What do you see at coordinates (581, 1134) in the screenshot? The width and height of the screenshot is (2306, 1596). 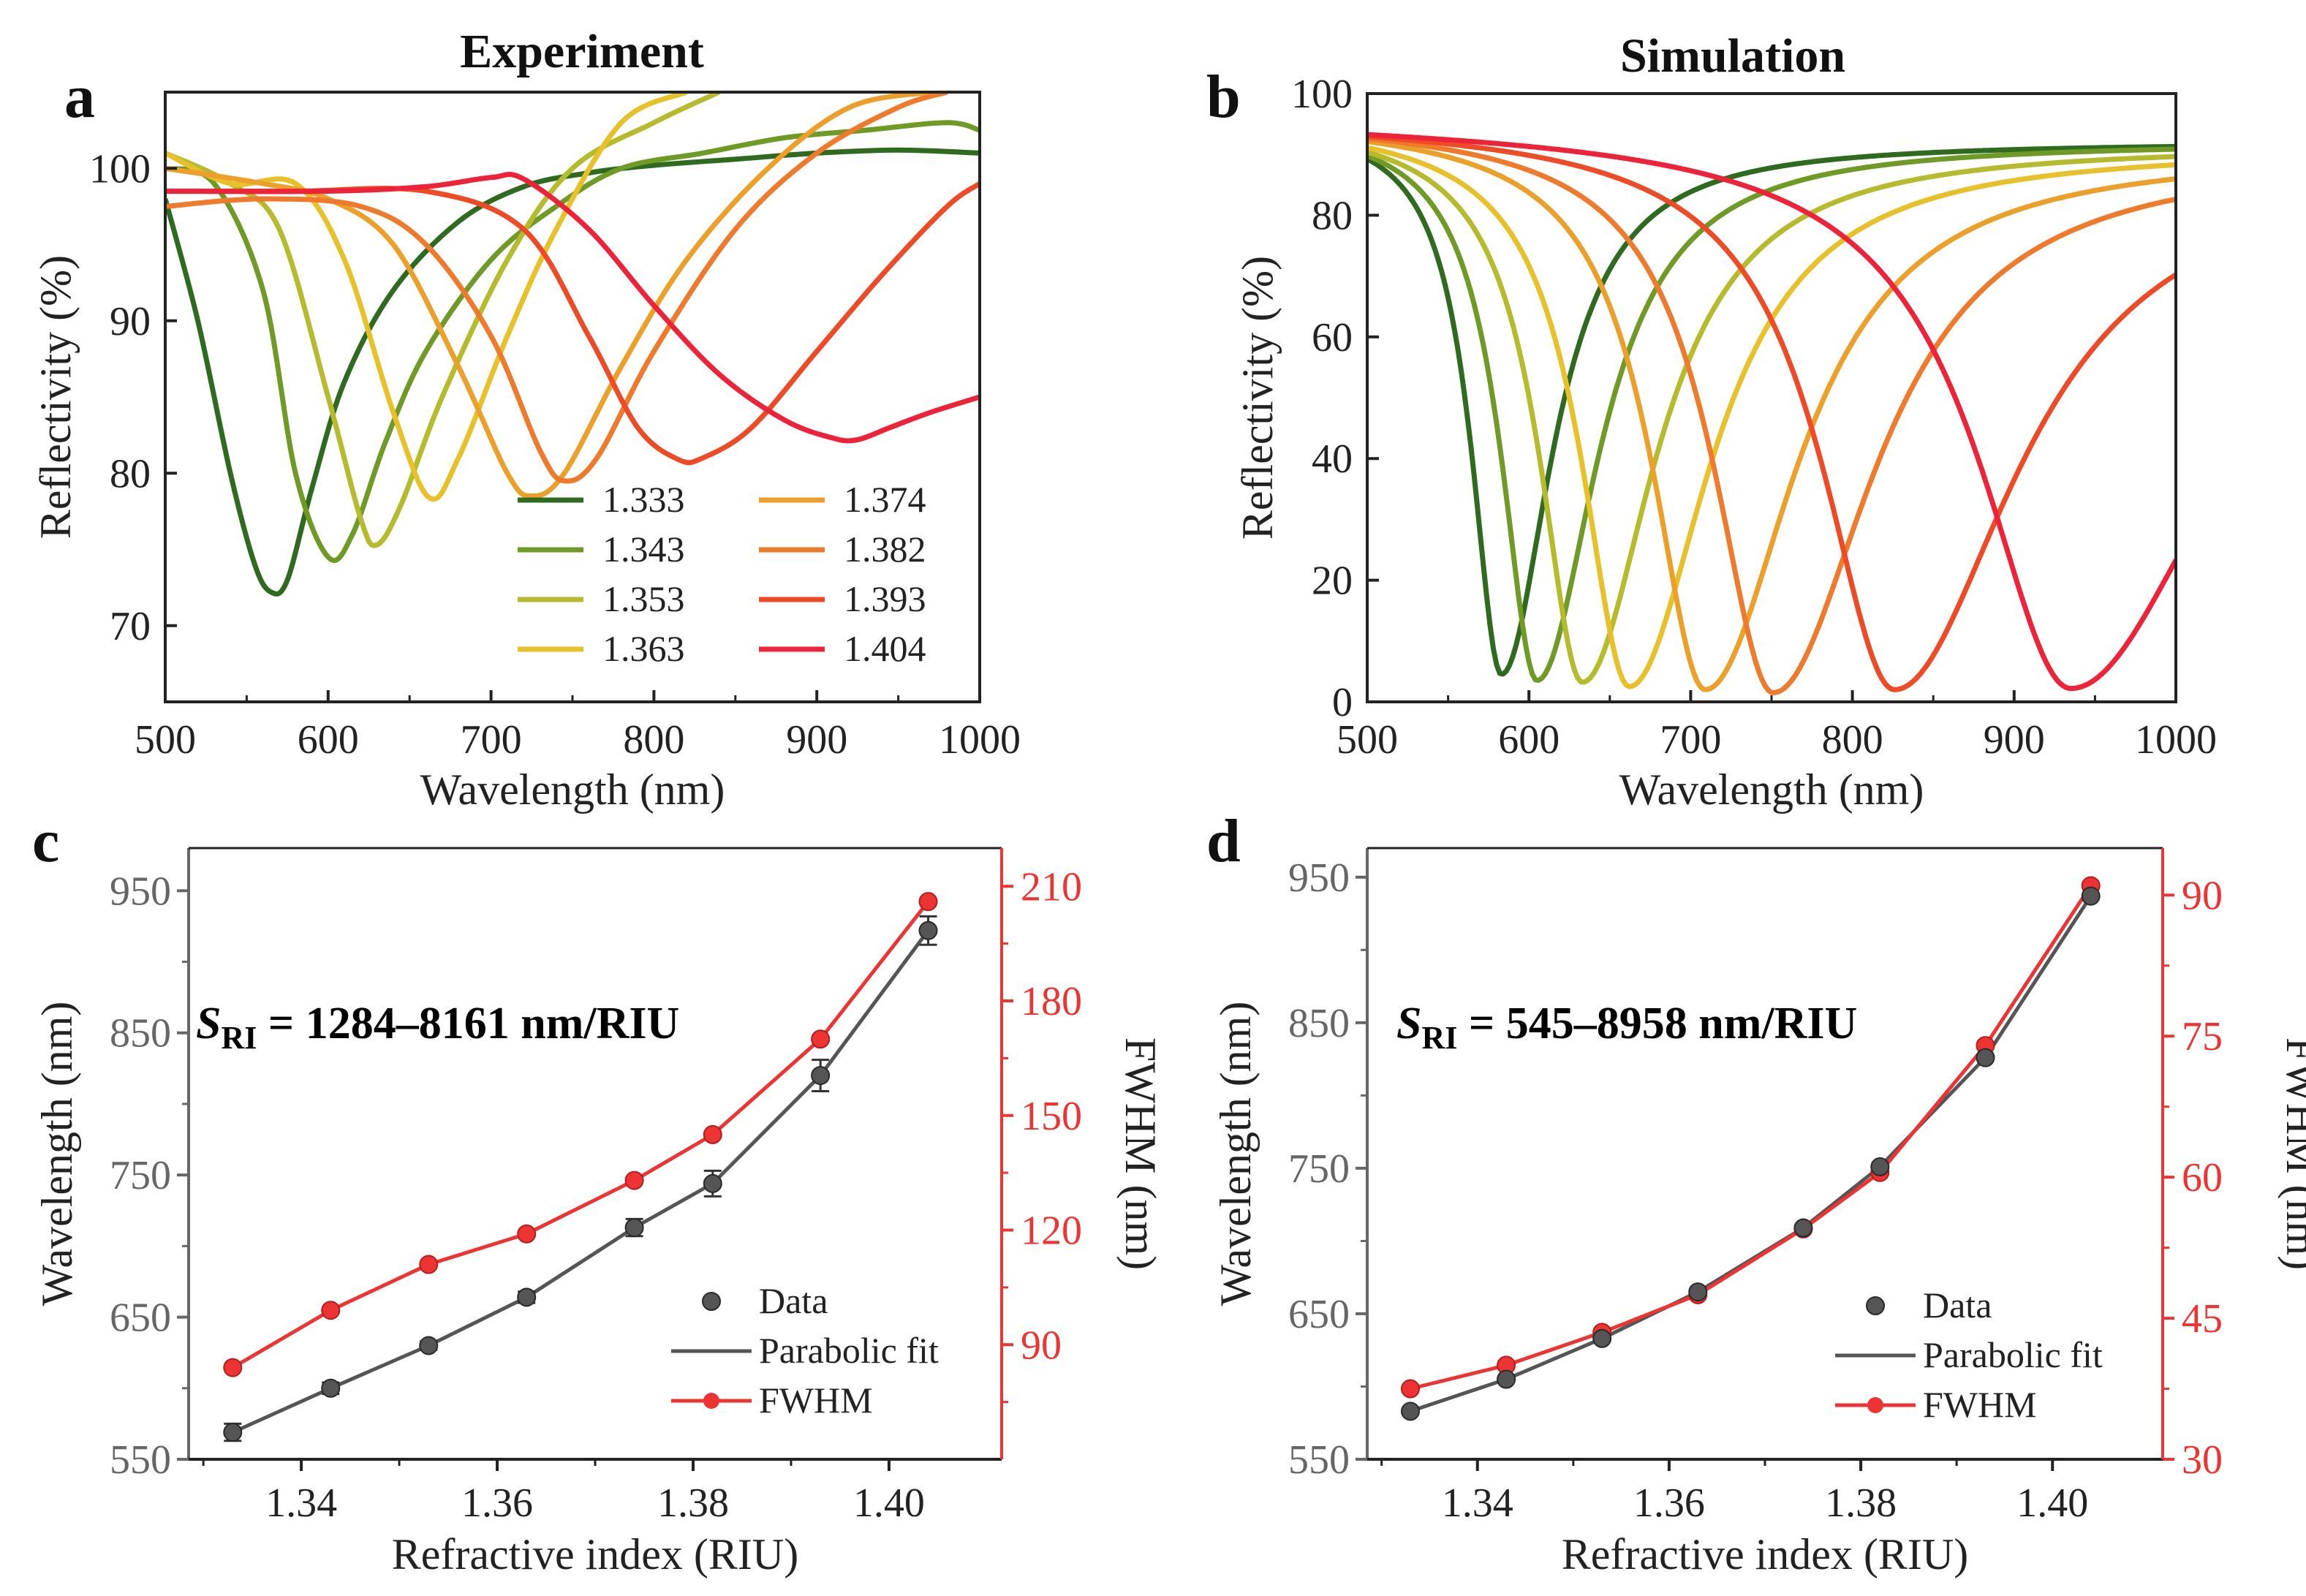 I see `fwhm-line-c` at bounding box center [581, 1134].